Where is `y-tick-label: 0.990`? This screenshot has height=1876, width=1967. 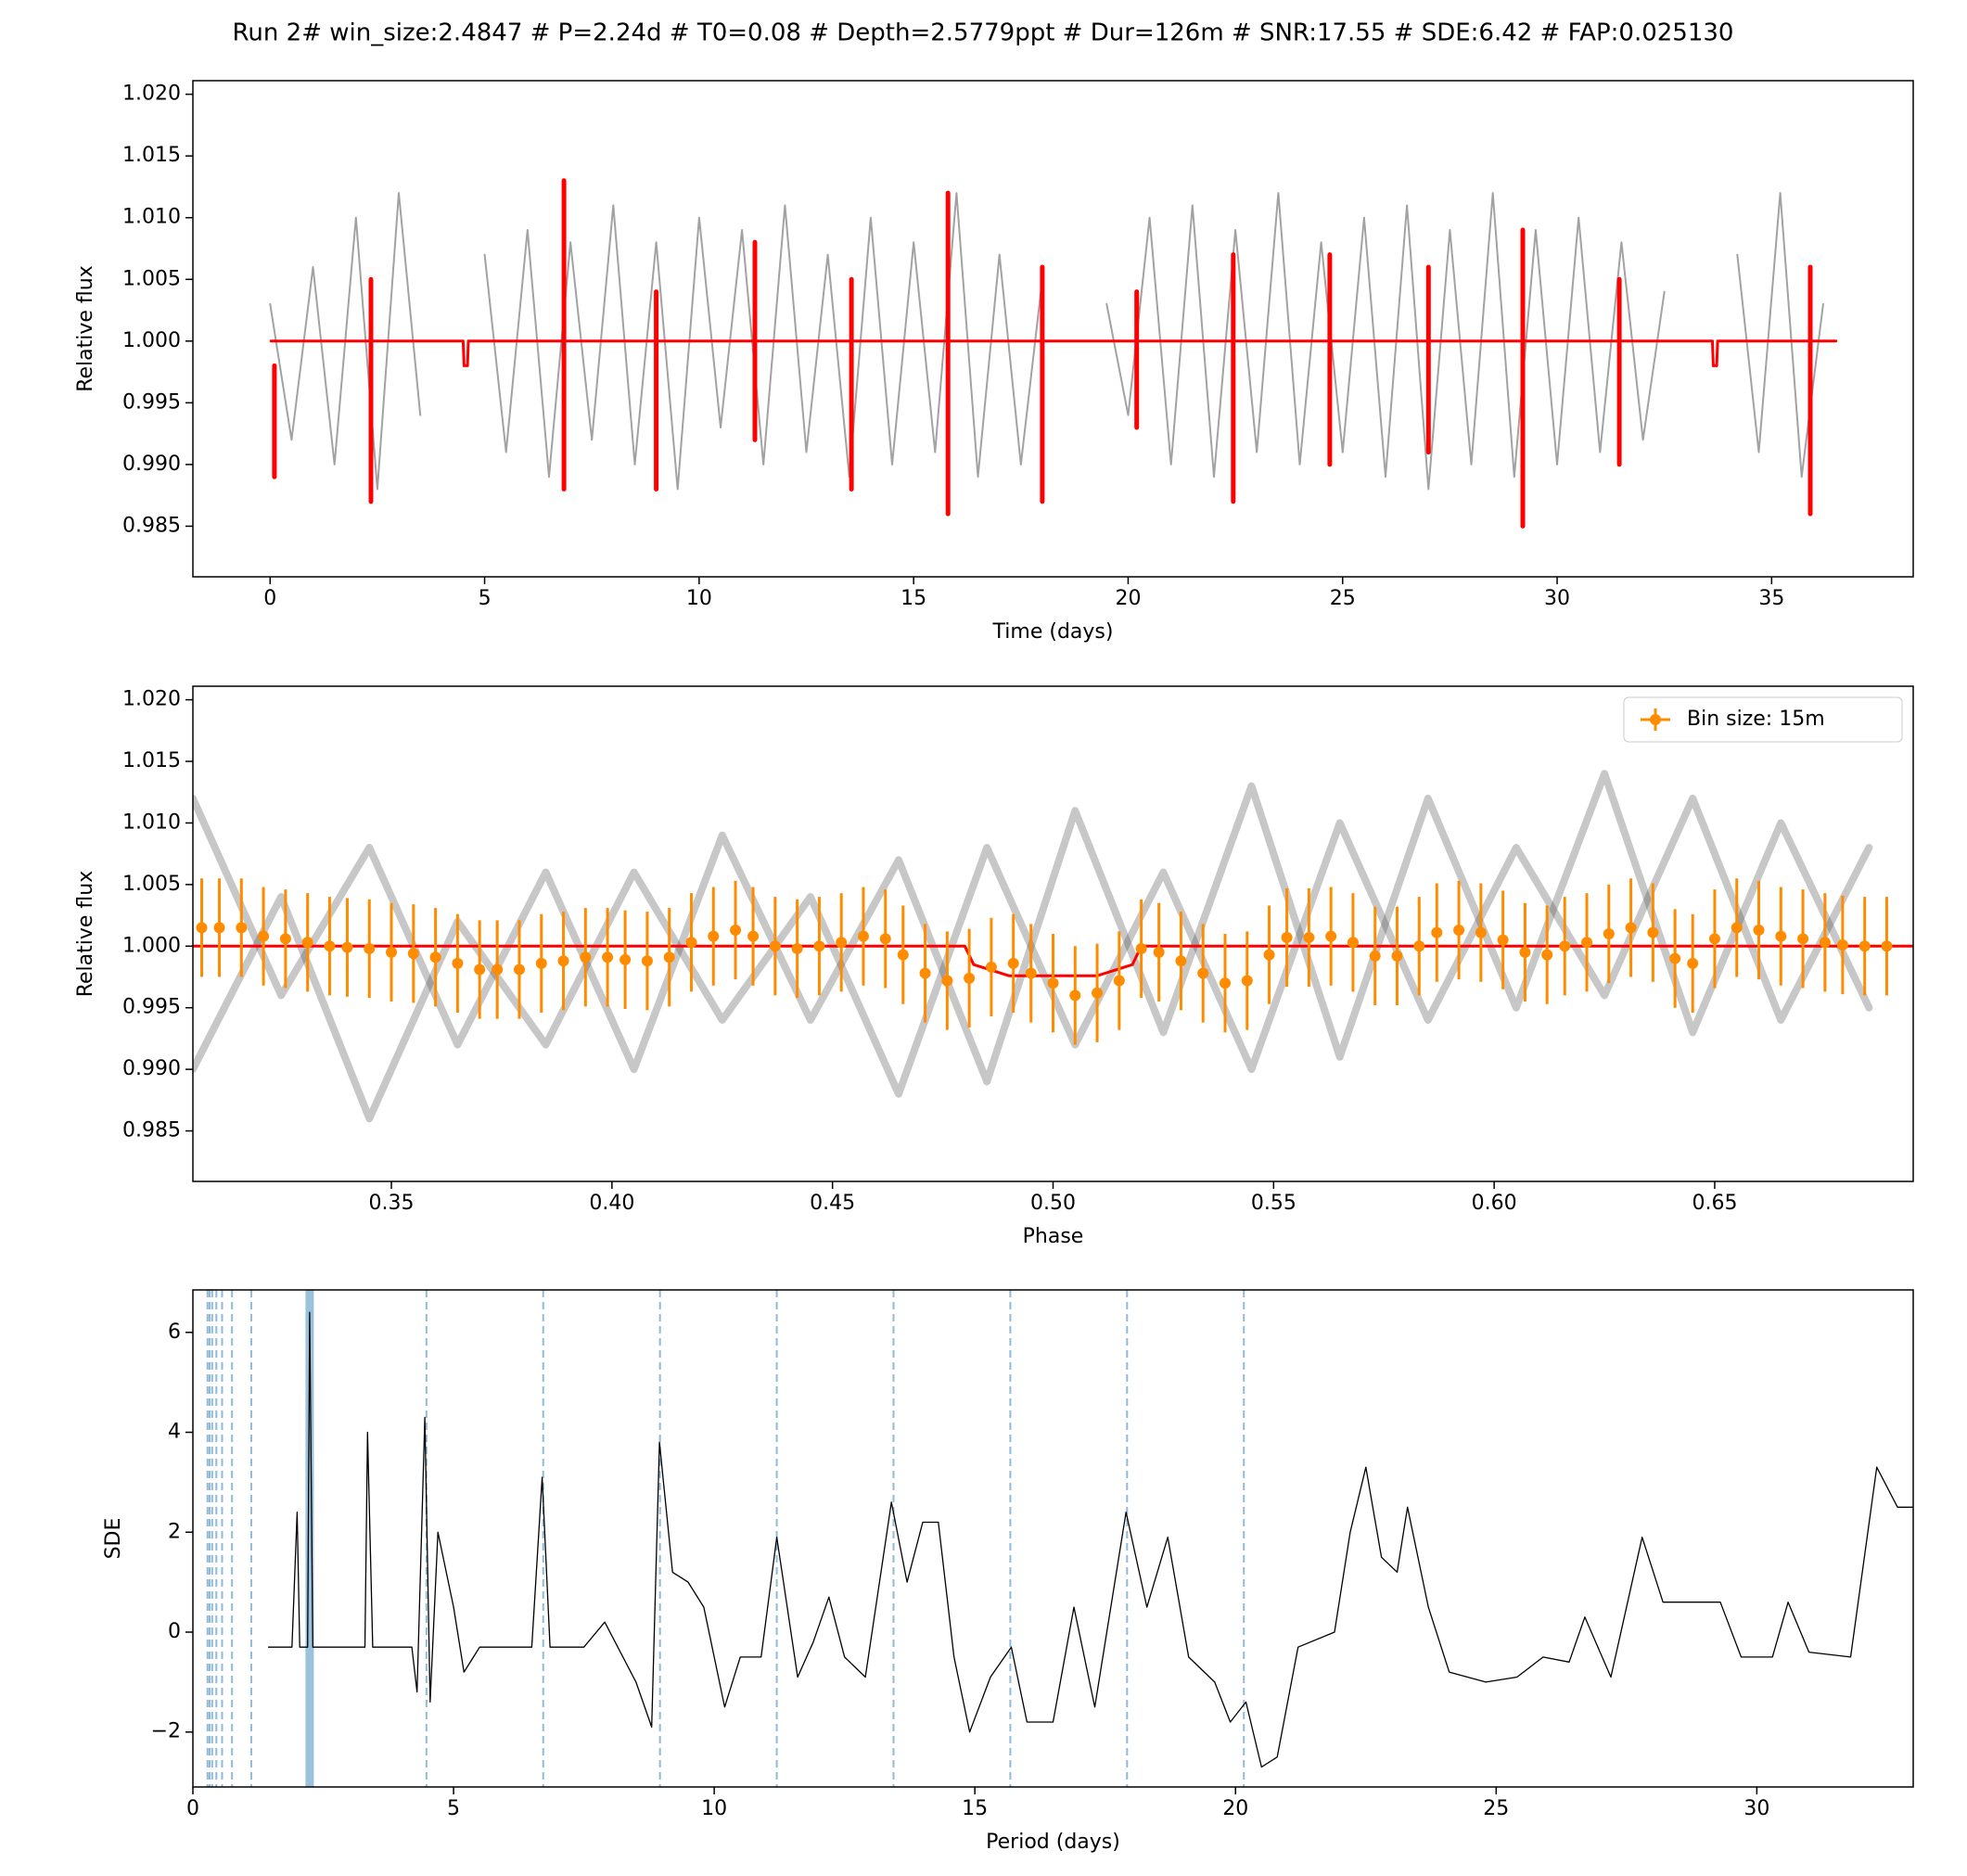 y-tick-label: 0.990 is located at coordinates (151, 1069).